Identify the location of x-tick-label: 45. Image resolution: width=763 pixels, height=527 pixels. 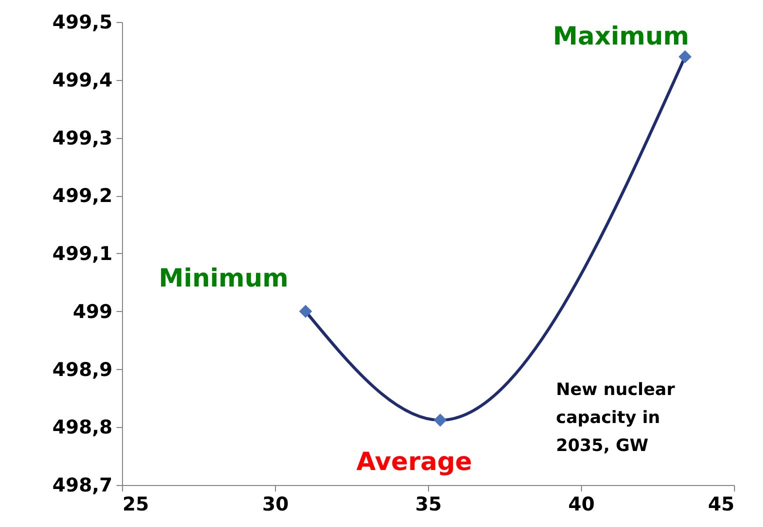
(721, 505).